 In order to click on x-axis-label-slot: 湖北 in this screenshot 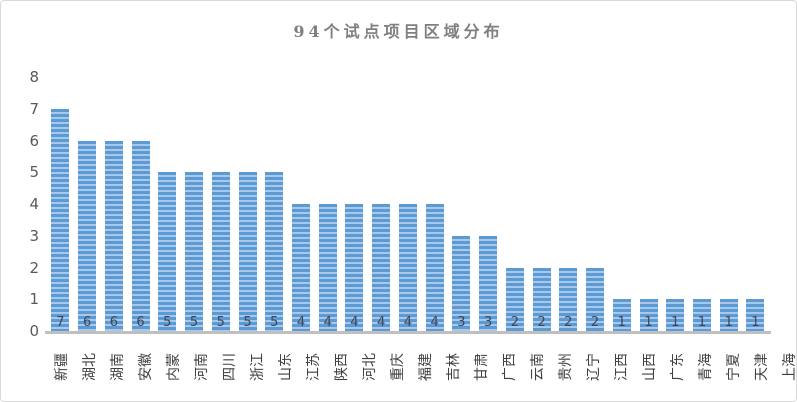, I will do `click(89, 367)`.